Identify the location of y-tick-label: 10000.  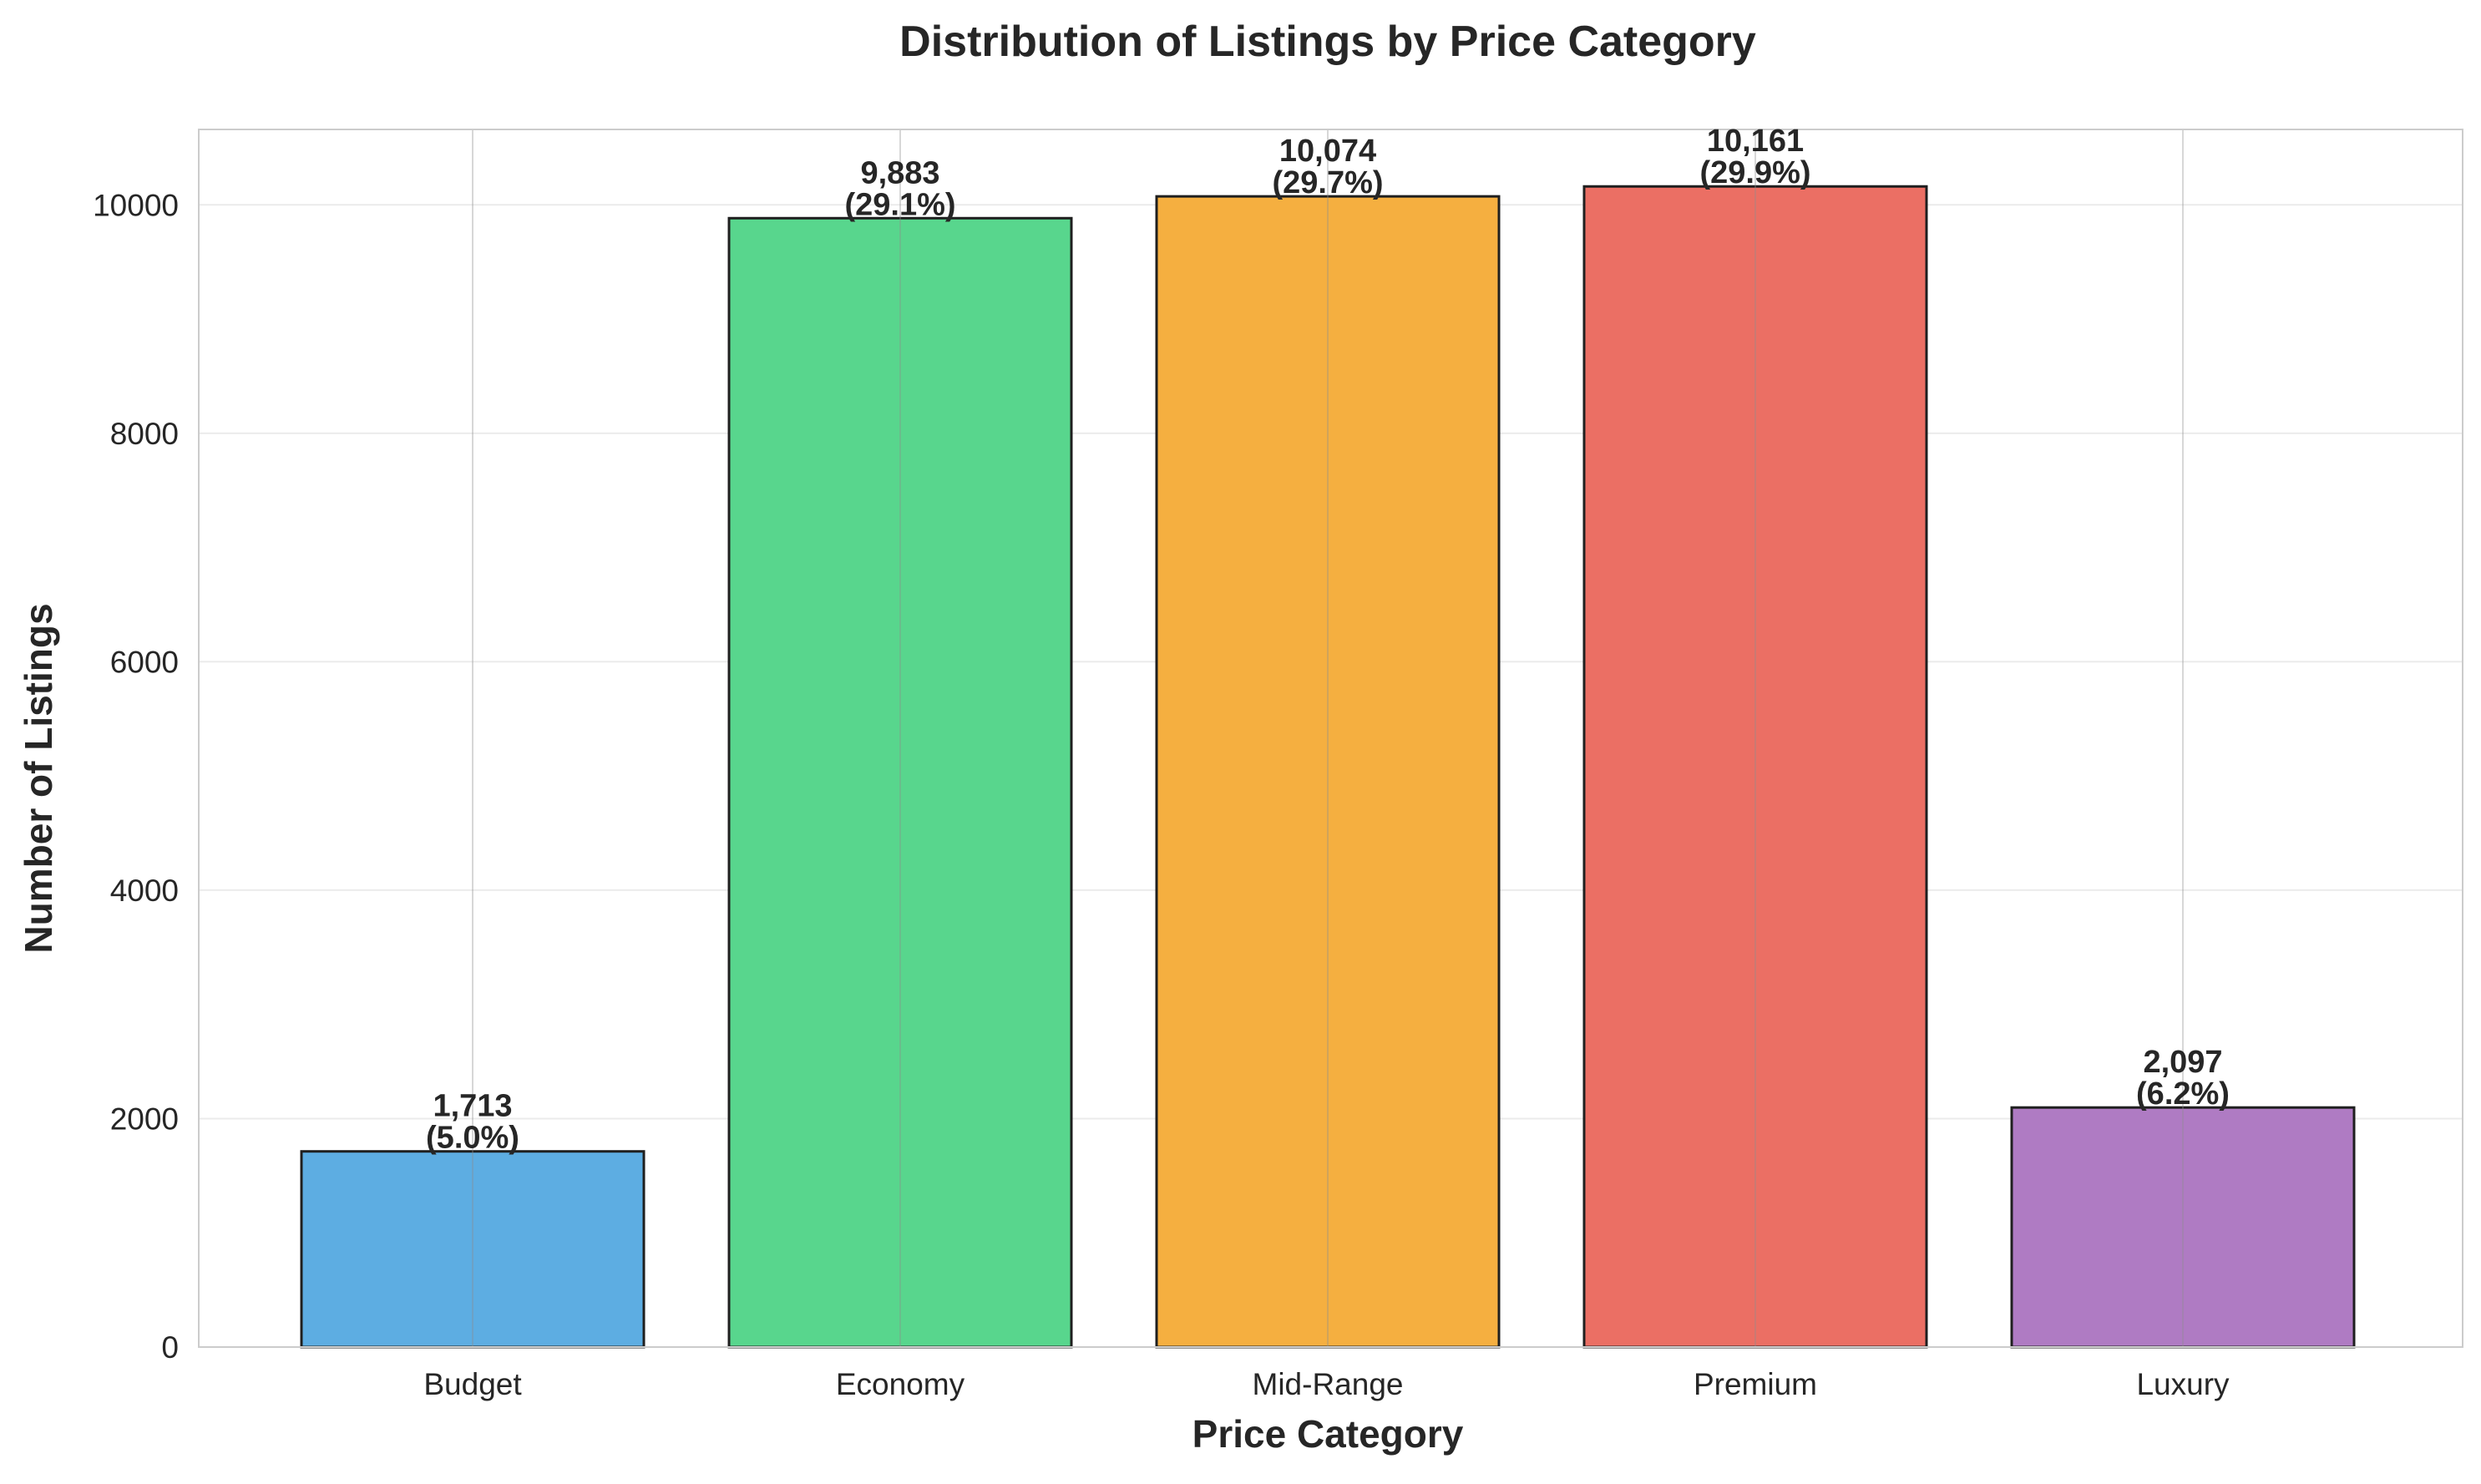
(136, 205).